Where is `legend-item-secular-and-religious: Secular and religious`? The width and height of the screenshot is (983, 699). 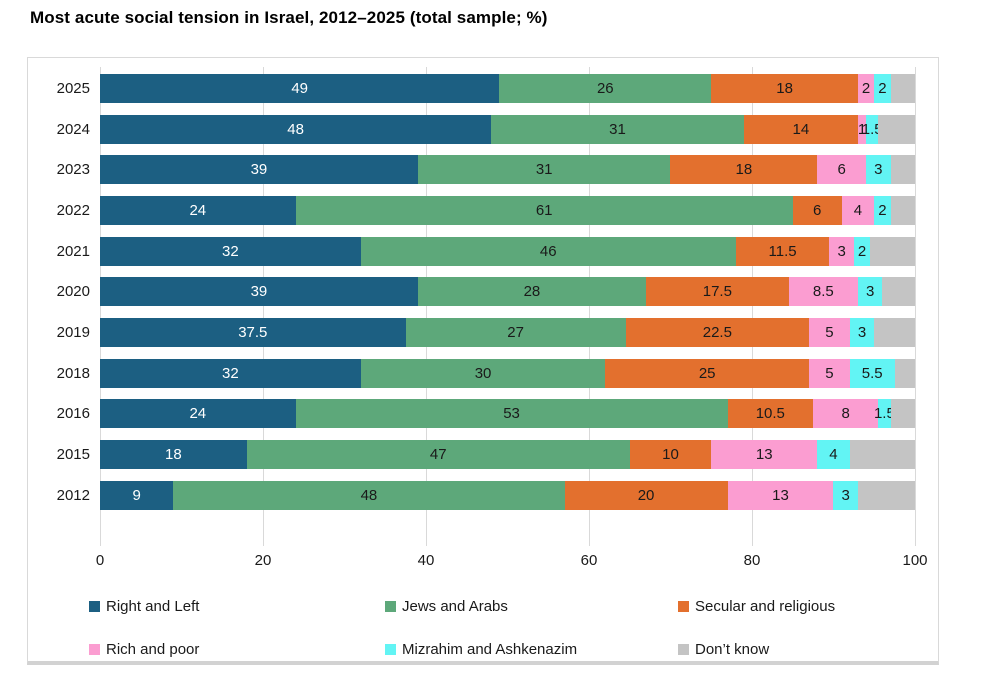 legend-item-secular-and-religious: Secular and religious is located at coordinates (756, 606).